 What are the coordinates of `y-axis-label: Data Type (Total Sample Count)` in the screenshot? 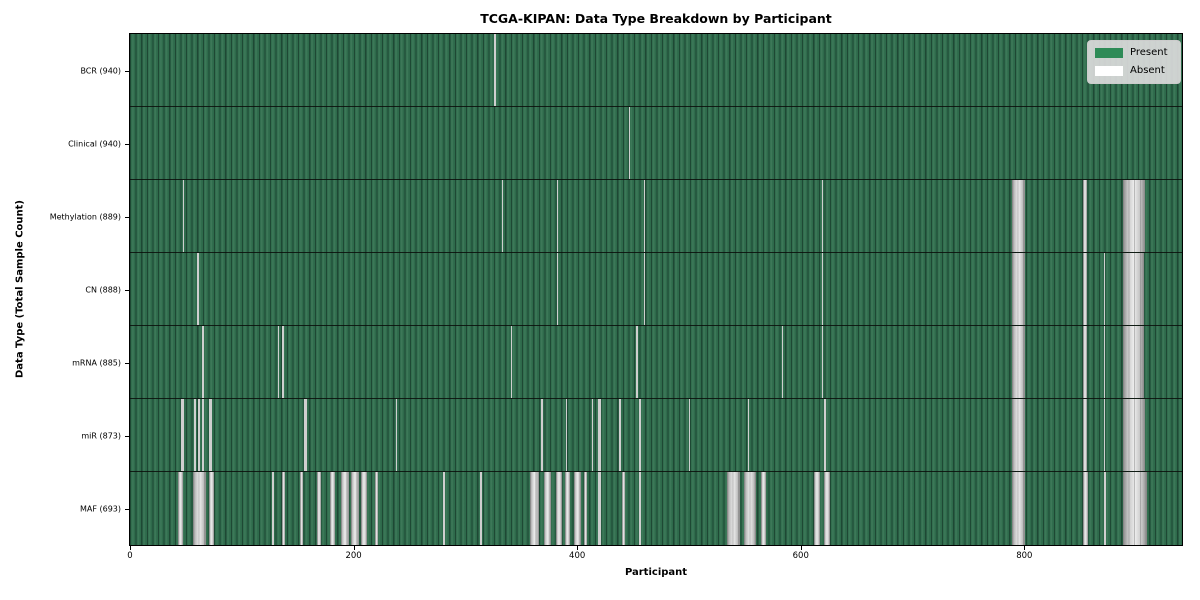 It's located at (20, 289).